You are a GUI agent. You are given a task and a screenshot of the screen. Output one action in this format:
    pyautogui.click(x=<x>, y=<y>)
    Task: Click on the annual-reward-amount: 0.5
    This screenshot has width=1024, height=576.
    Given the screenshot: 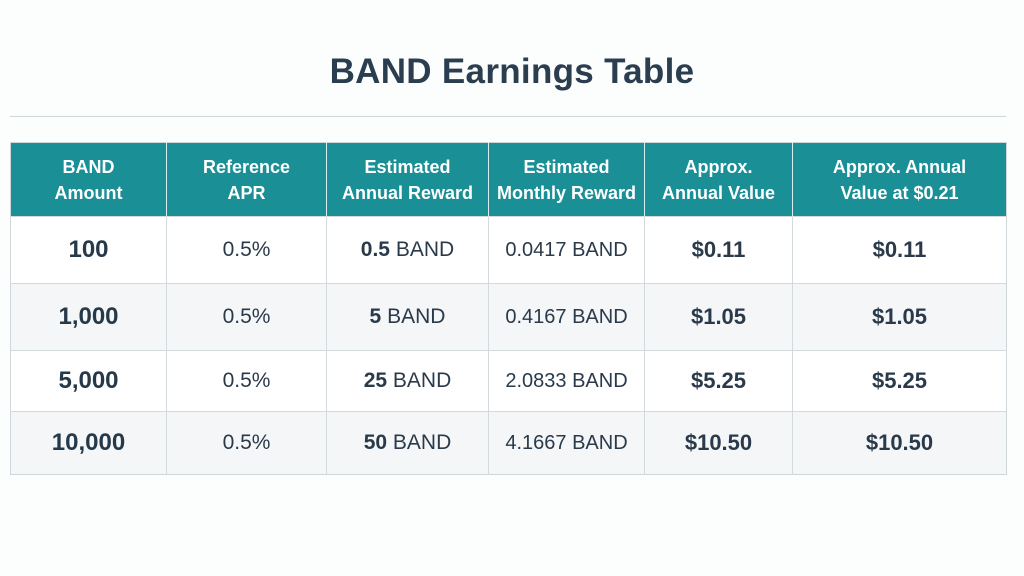 What is the action you would take?
    pyautogui.click(x=375, y=249)
    